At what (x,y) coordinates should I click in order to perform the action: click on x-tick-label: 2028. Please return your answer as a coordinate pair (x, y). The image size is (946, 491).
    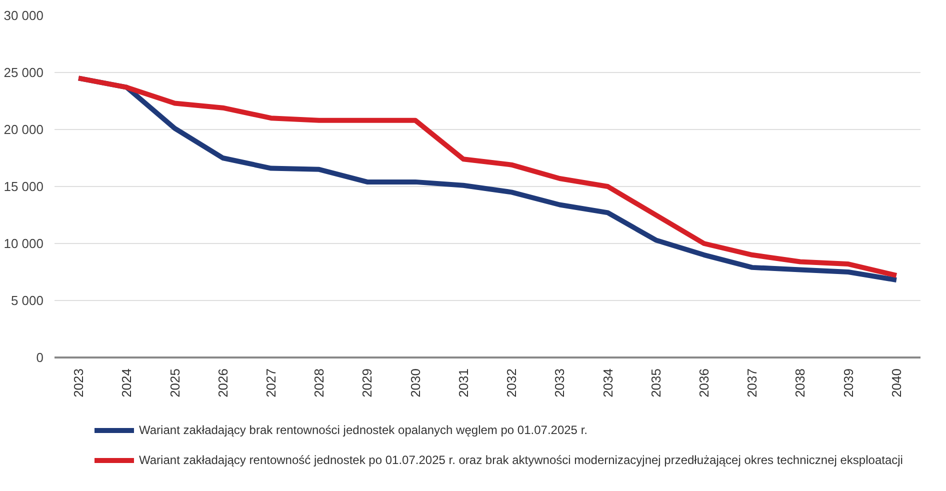
    Looking at the image, I should click on (319, 383).